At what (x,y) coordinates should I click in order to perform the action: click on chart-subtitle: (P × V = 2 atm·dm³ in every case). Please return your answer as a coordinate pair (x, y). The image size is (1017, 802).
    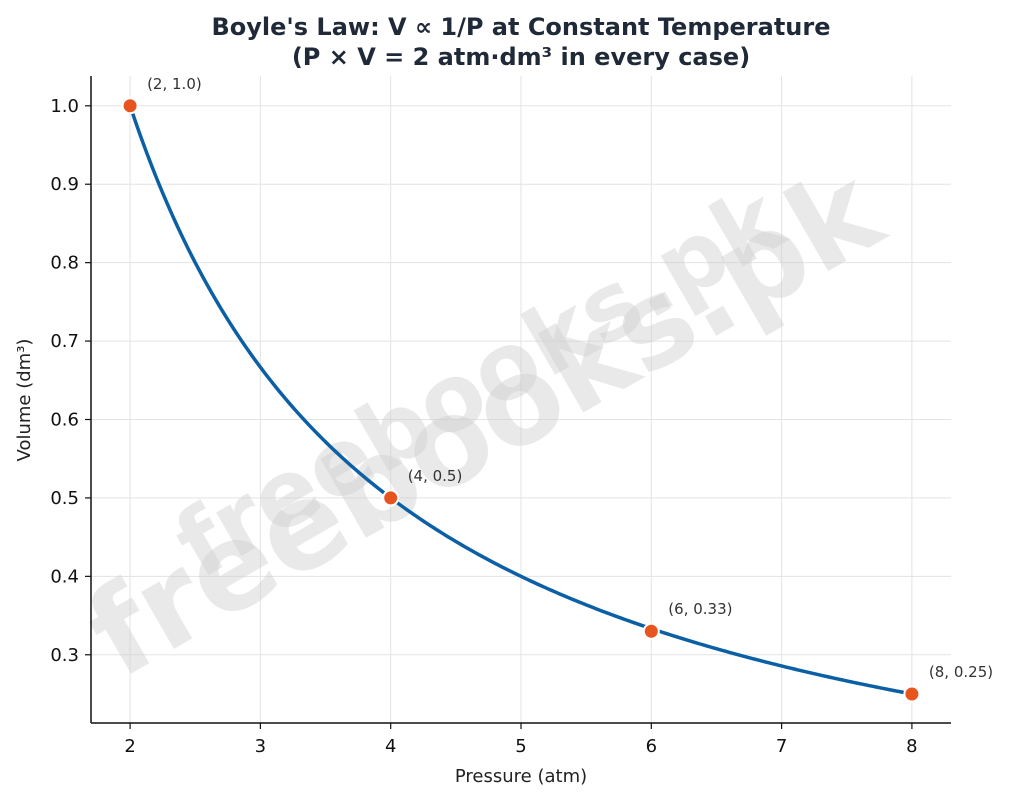
    Looking at the image, I should click on (521, 57).